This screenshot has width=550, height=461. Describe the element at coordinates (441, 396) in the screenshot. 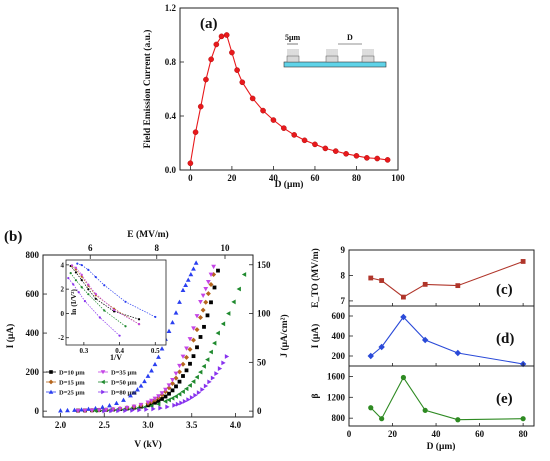

I see `panel-e-frame` at that location.